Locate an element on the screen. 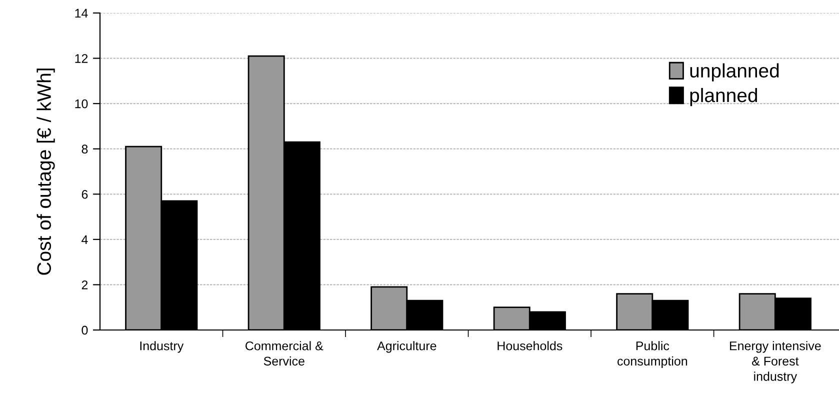 The width and height of the screenshot is (839, 407). y-axis-title: Cost of outage [€ / kWh] is located at coordinates (45, 171).